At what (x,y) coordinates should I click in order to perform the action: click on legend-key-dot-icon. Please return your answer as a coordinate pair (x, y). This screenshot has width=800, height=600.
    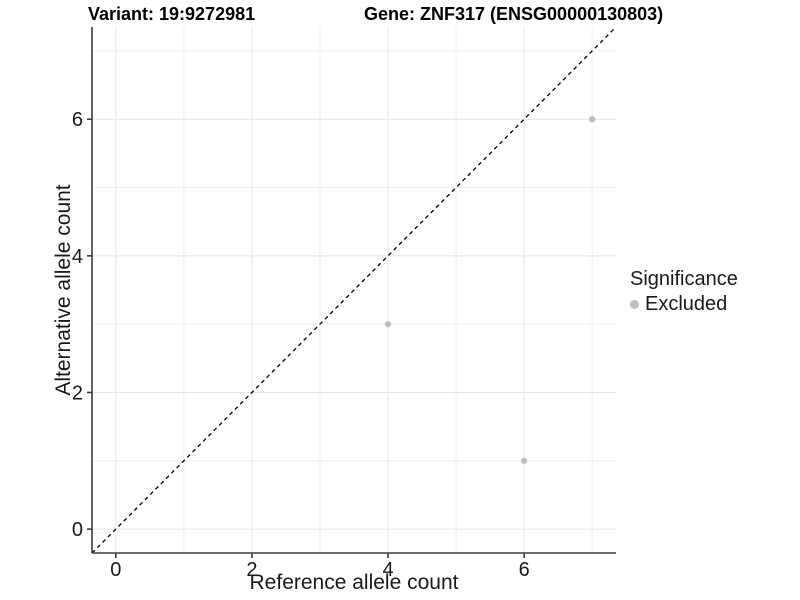
    Looking at the image, I should click on (634, 304).